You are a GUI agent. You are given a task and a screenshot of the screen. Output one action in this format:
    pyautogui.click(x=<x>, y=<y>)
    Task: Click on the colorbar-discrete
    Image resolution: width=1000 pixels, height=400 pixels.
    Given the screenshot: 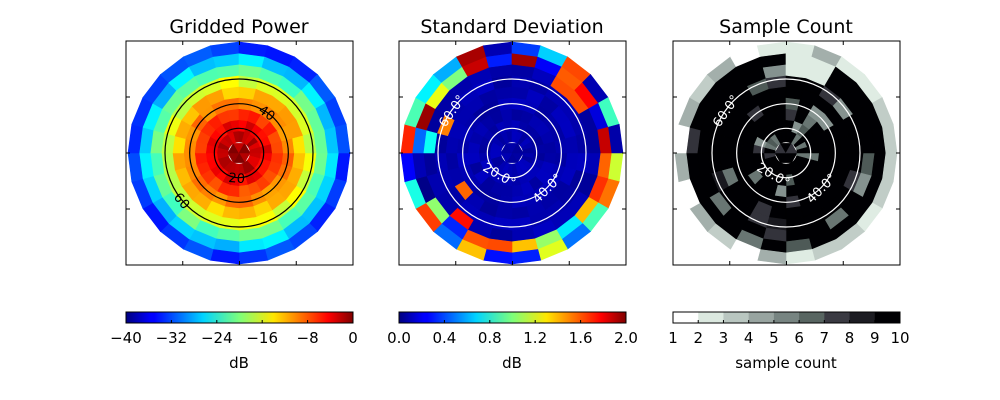 What is the action you would take?
    pyautogui.click(x=786, y=317)
    